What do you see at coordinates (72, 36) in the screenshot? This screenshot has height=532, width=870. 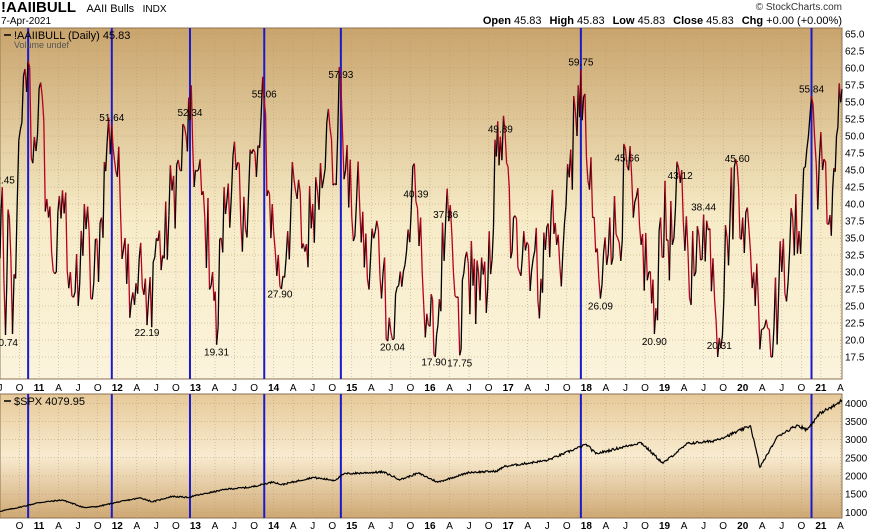 I see `bull-legend-title: !AAIIBULL (Daily) 45.83` at bounding box center [72, 36].